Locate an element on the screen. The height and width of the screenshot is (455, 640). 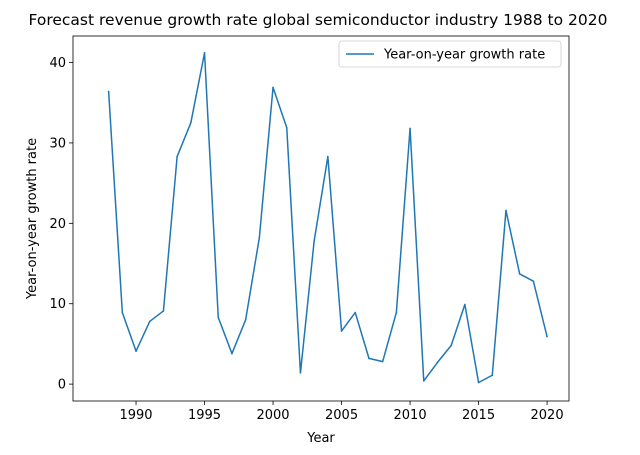
x-tick-label: 2005 is located at coordinates (341, 415).